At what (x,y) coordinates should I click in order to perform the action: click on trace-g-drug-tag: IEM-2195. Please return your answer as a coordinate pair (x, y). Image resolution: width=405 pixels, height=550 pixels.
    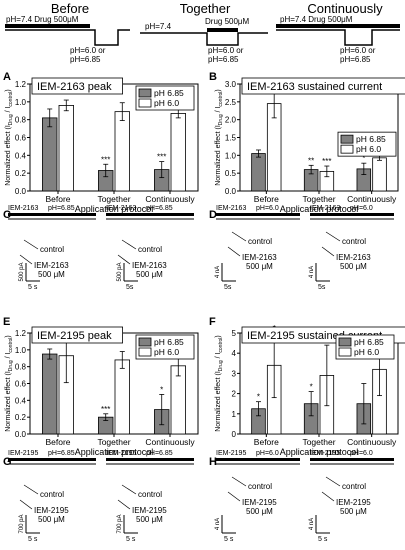
    Looking at the image, I should click on (121, 453).